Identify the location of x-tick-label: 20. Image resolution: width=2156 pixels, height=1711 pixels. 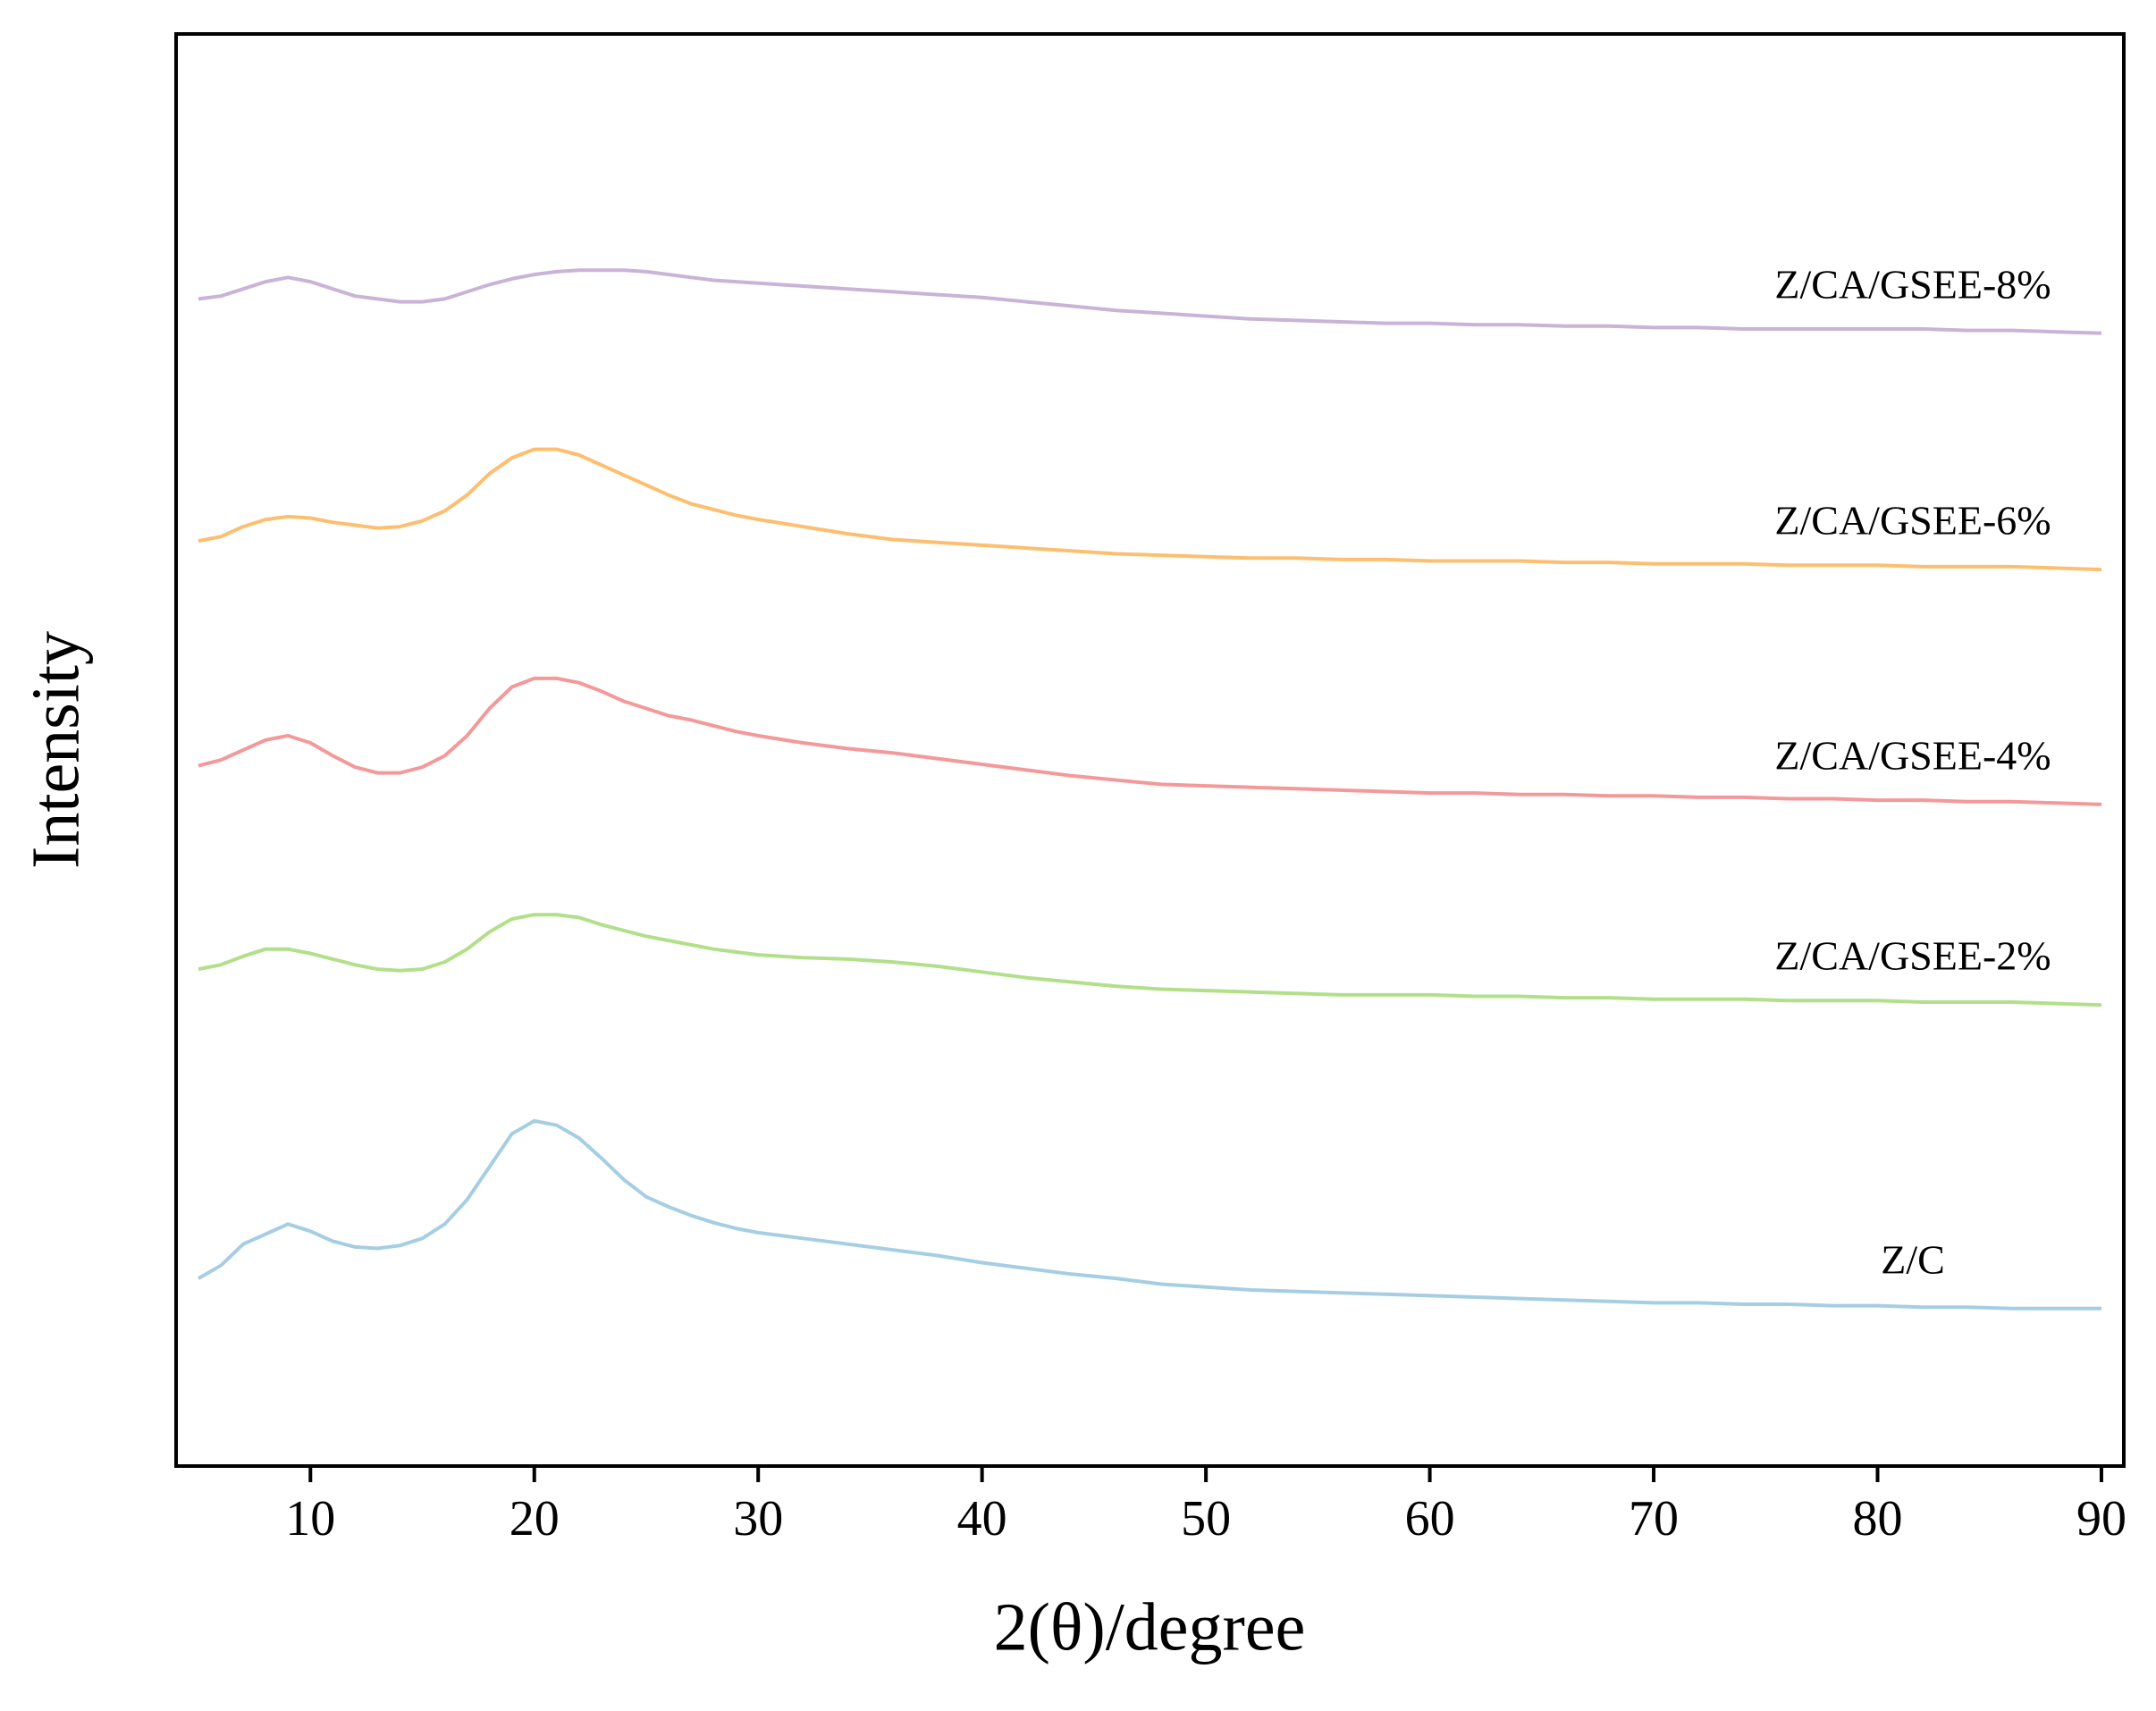
(535, 1519).